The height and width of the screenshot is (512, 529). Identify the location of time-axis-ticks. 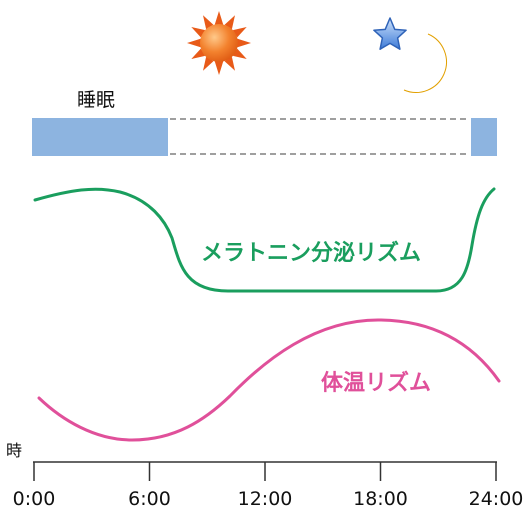
(265, 471).